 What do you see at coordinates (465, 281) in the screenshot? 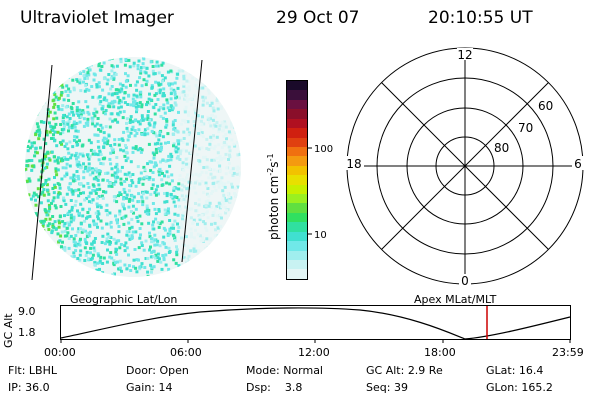
I see `mlt-label-0: 0` at bounding box center [465, 281].